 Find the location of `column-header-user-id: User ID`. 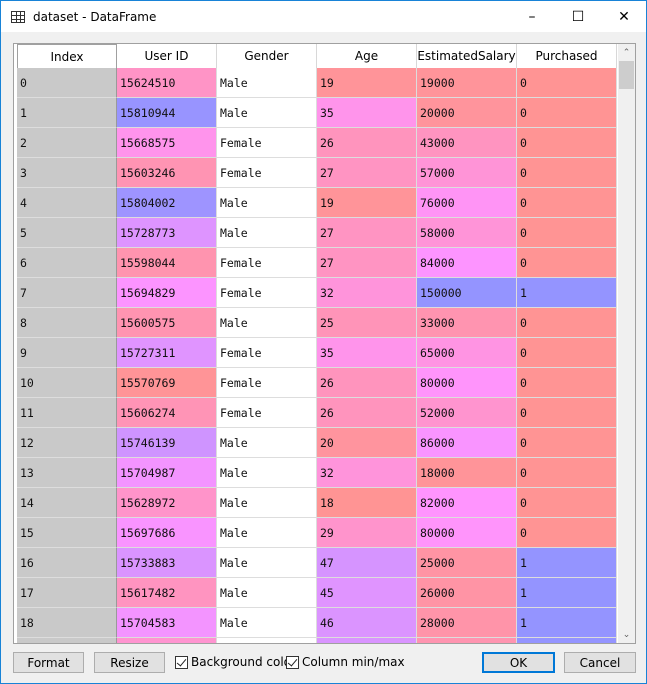

column-header-user-id: User ID is located at coordinates (167, 56).